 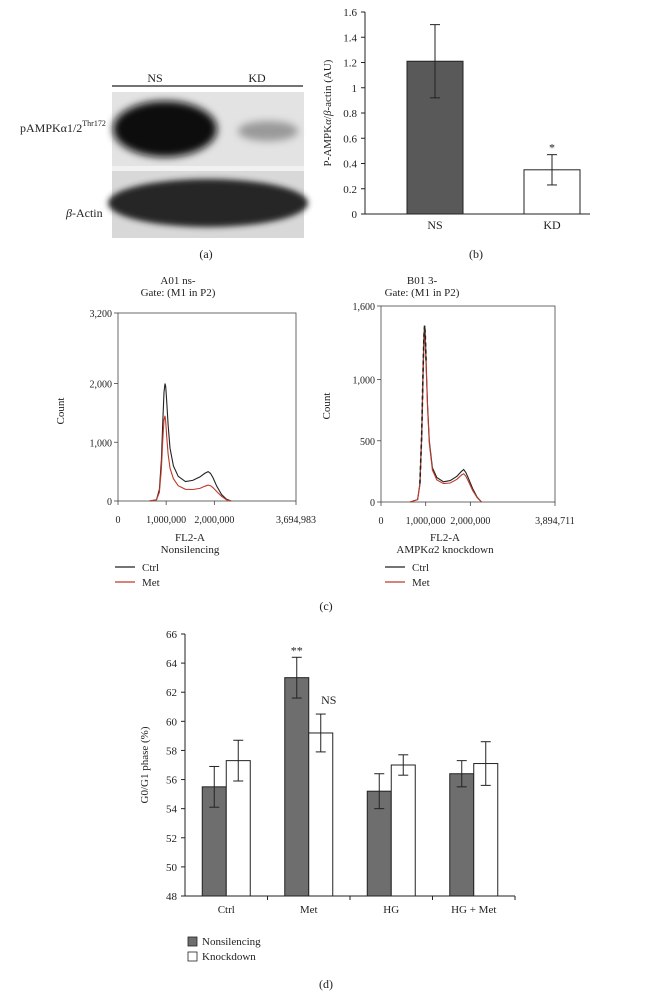 I want to click on c1-legend-met: Met, so click(x=151, y=583).